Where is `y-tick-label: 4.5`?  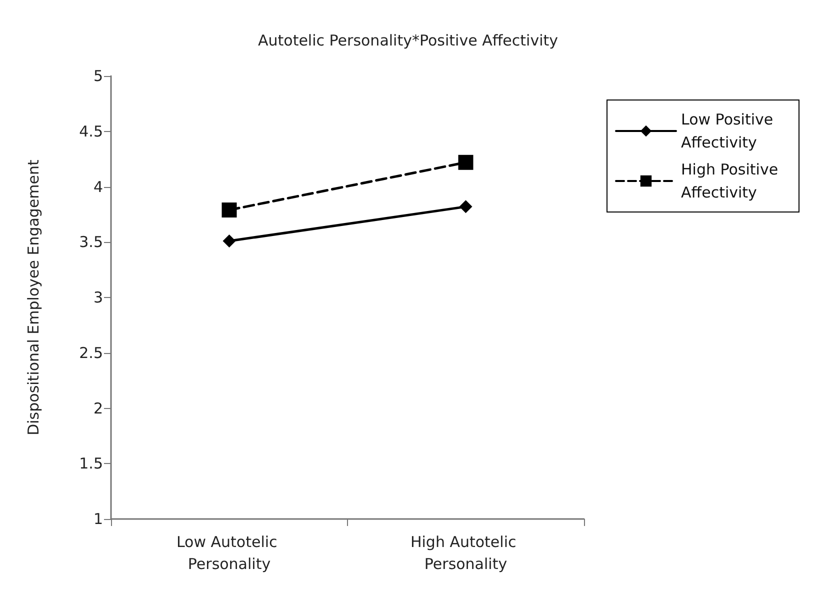
y-tick-label: 4.5 is located at coordinates (91, 131).